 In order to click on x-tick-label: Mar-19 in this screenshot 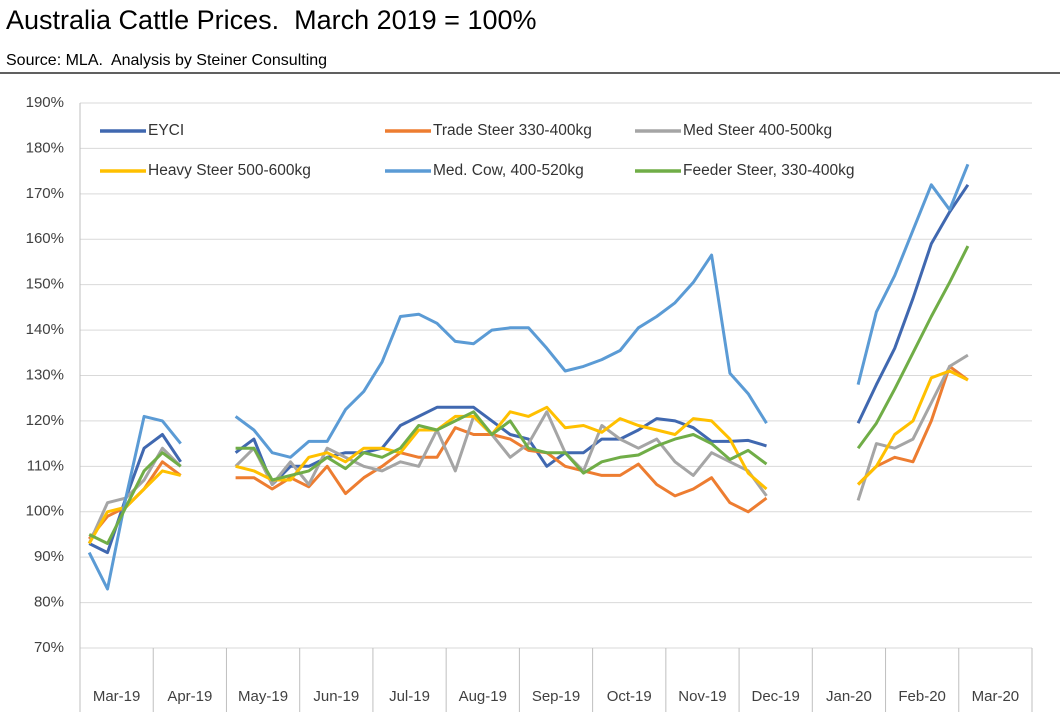, I will do `click(117, 696)`.